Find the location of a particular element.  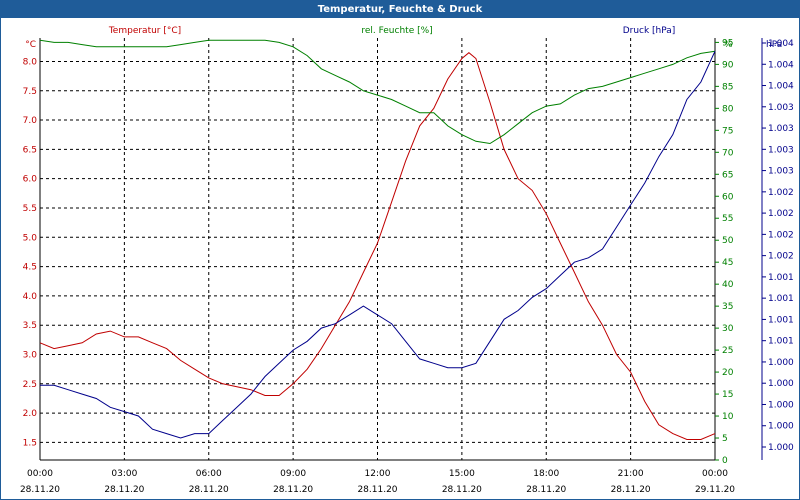

legend-entry: rel. Feuchte [%] is located at coordinates (396, 31).